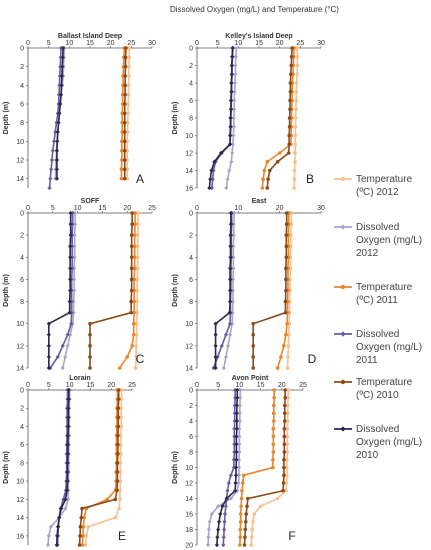 This screenshot has width=431, height=550. I want to click on x-tick-label: 15, so click(91, 385).